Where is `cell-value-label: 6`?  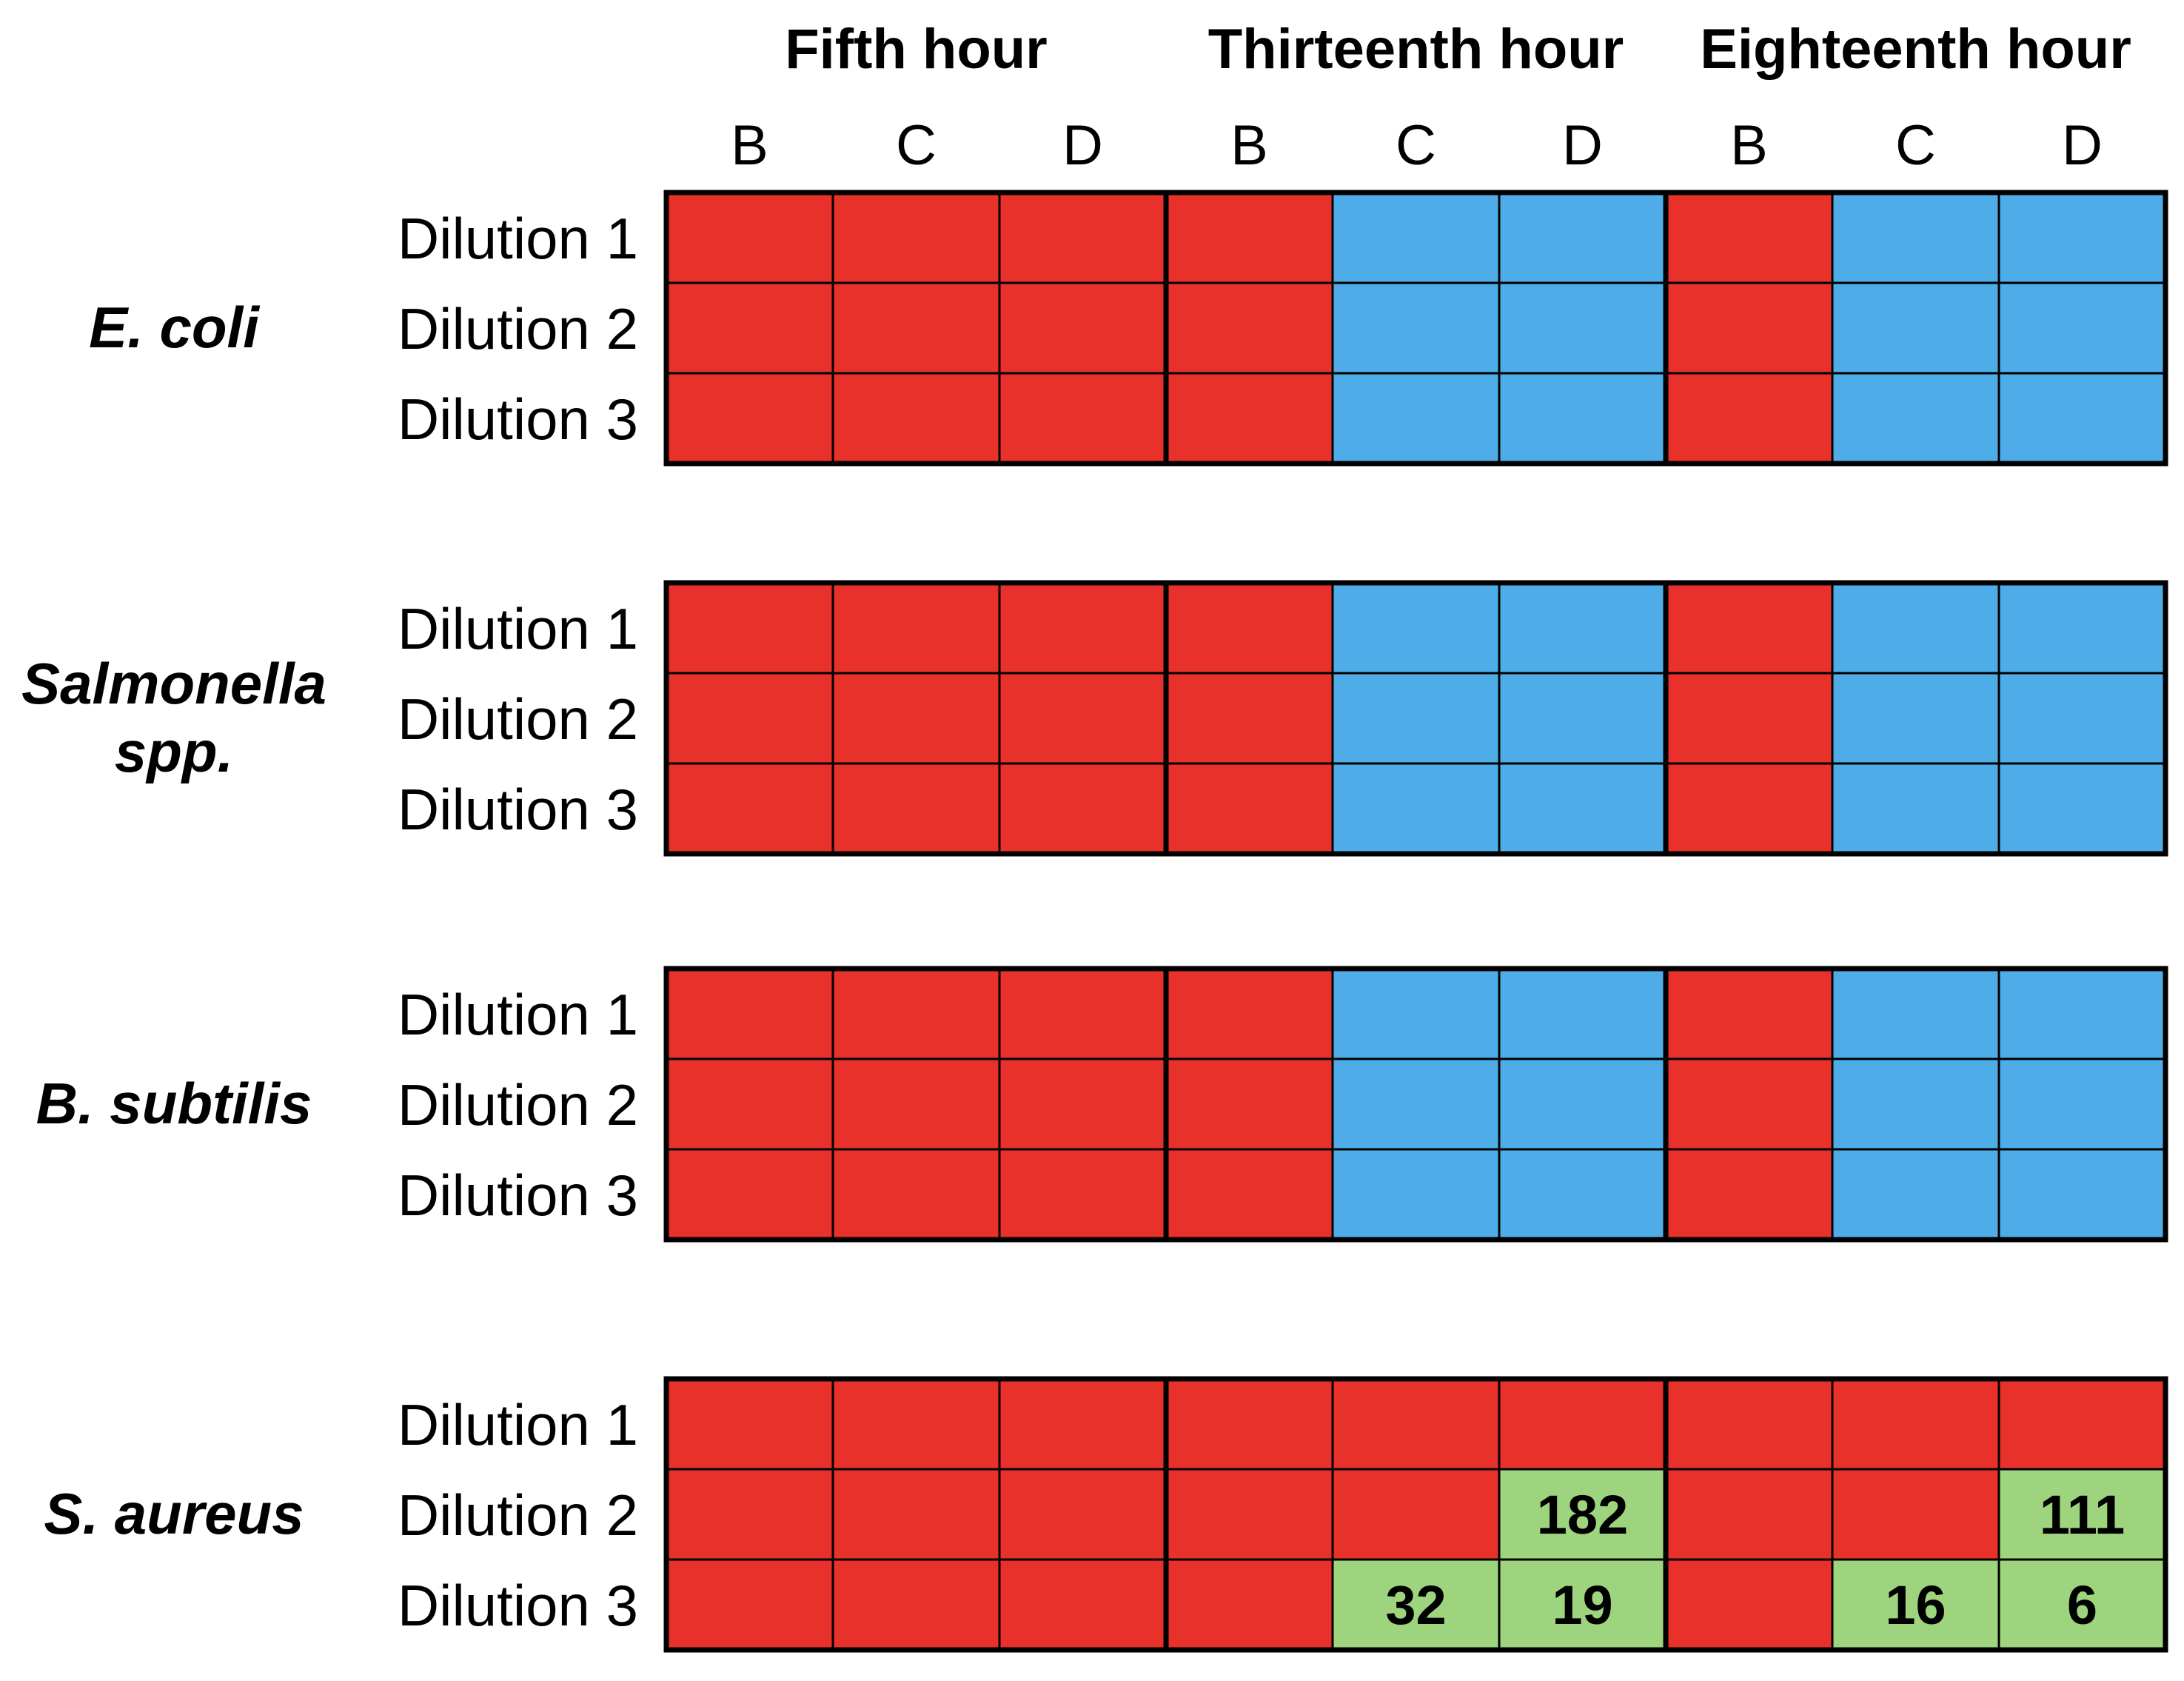 cell-value-label: 6 is located at coordinates (2082, 1605).